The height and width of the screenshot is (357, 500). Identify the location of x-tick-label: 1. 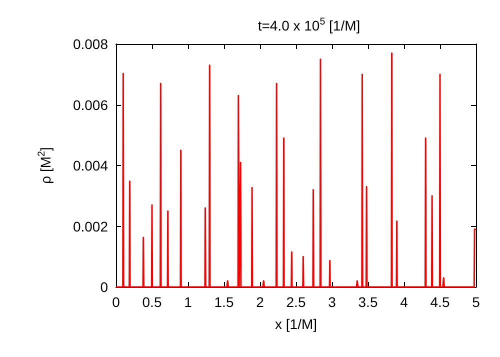
(188, 302).